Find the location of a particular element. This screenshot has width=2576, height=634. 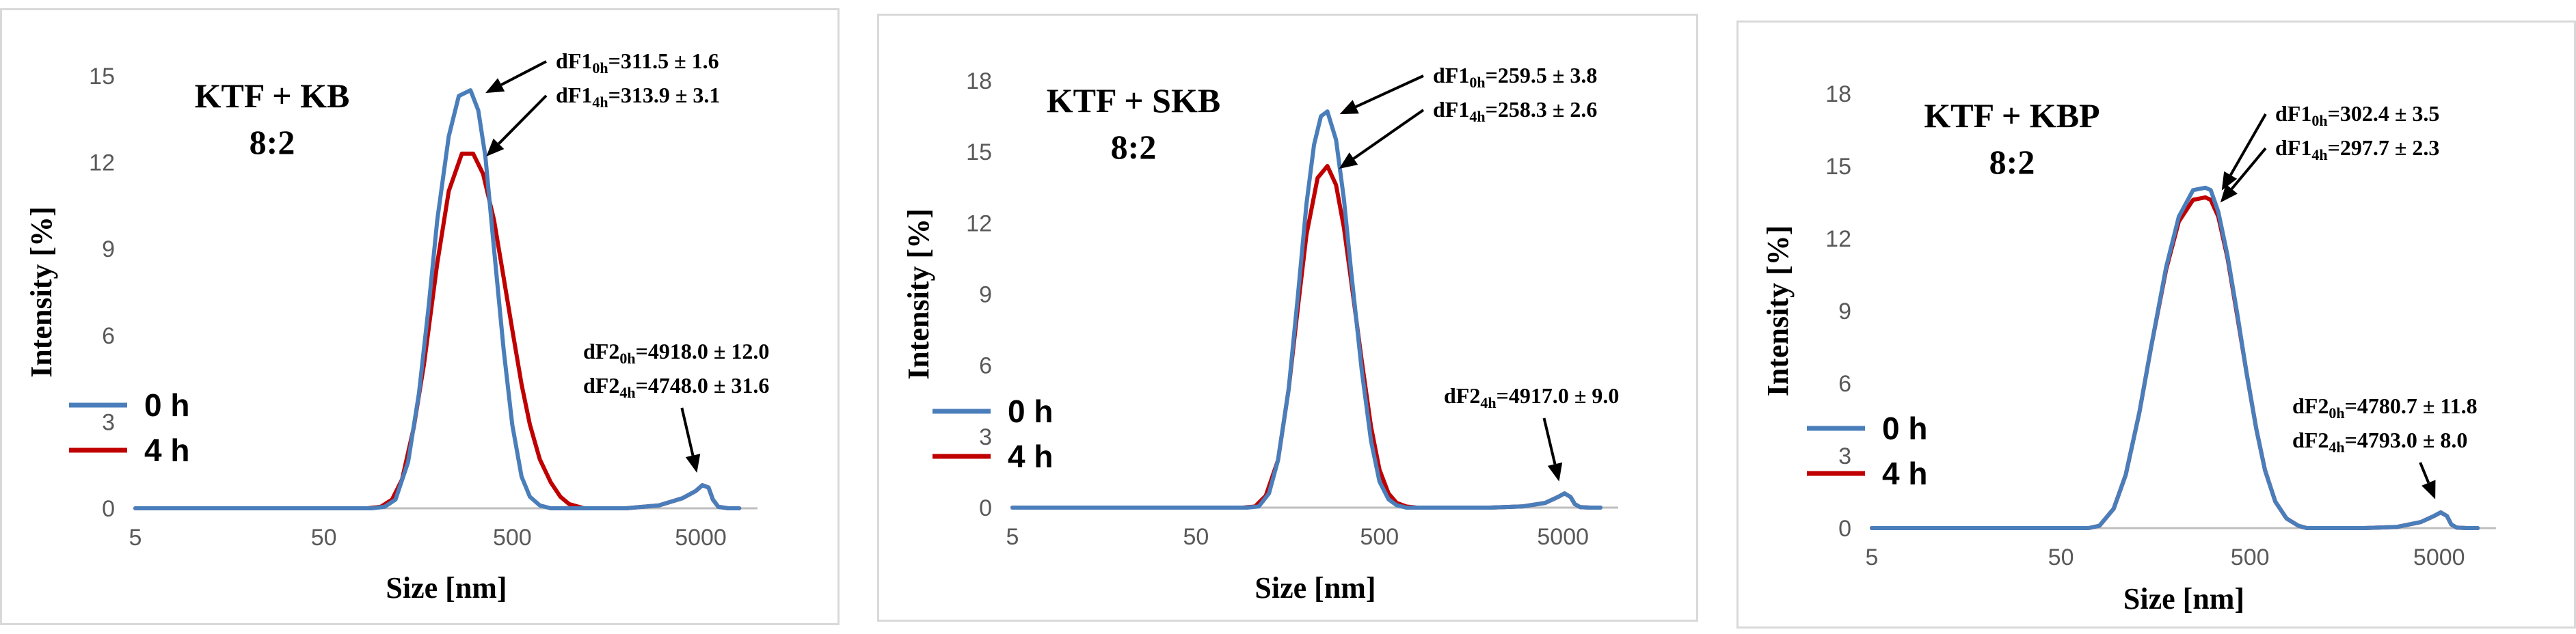

annotation-secondary-4h: dF24h=4793.0 ± 8.0 is located at coordinates (2379, 442).